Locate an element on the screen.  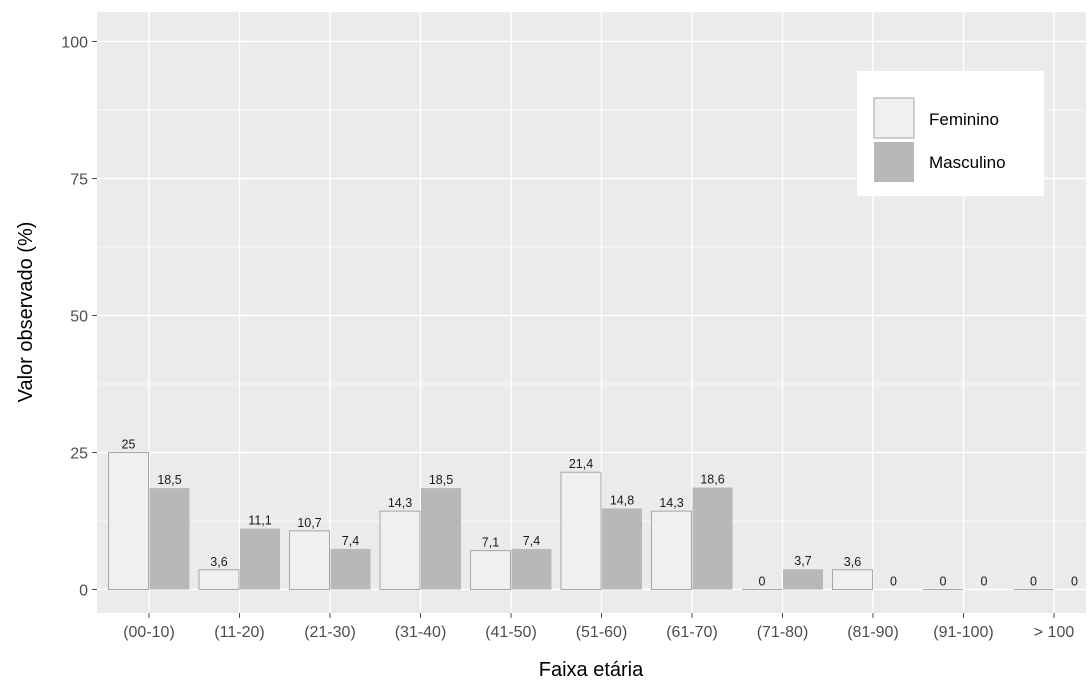
data-label-feminino-21-30: 10,7 is located at coordinates (309, 523).